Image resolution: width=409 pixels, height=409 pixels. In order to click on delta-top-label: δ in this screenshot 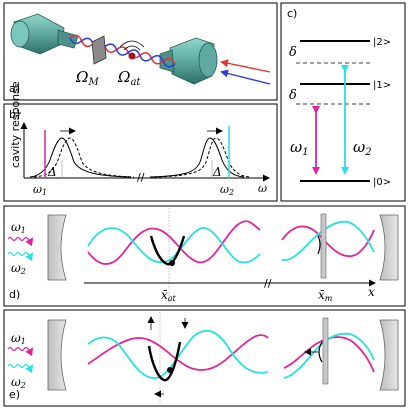, I will do `click(293, 52)`.